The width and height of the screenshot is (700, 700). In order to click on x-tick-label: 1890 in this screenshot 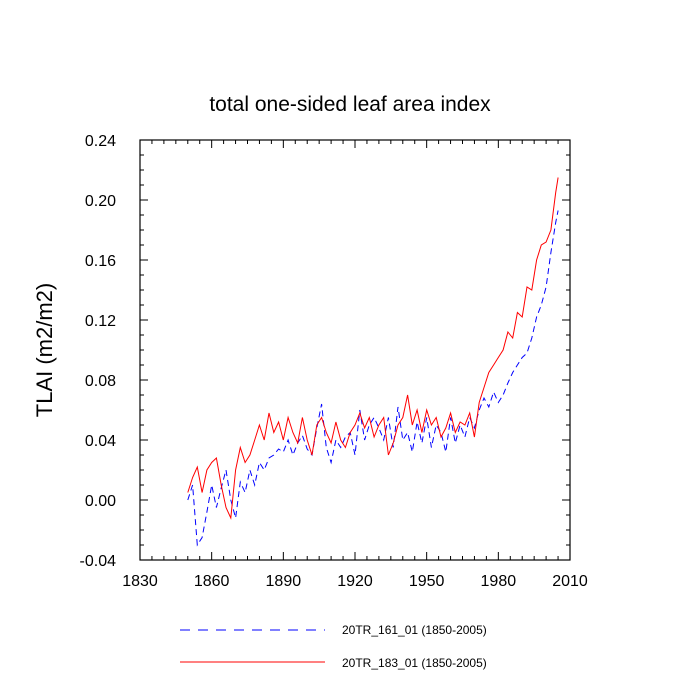, I will do `click(284, 581)`.